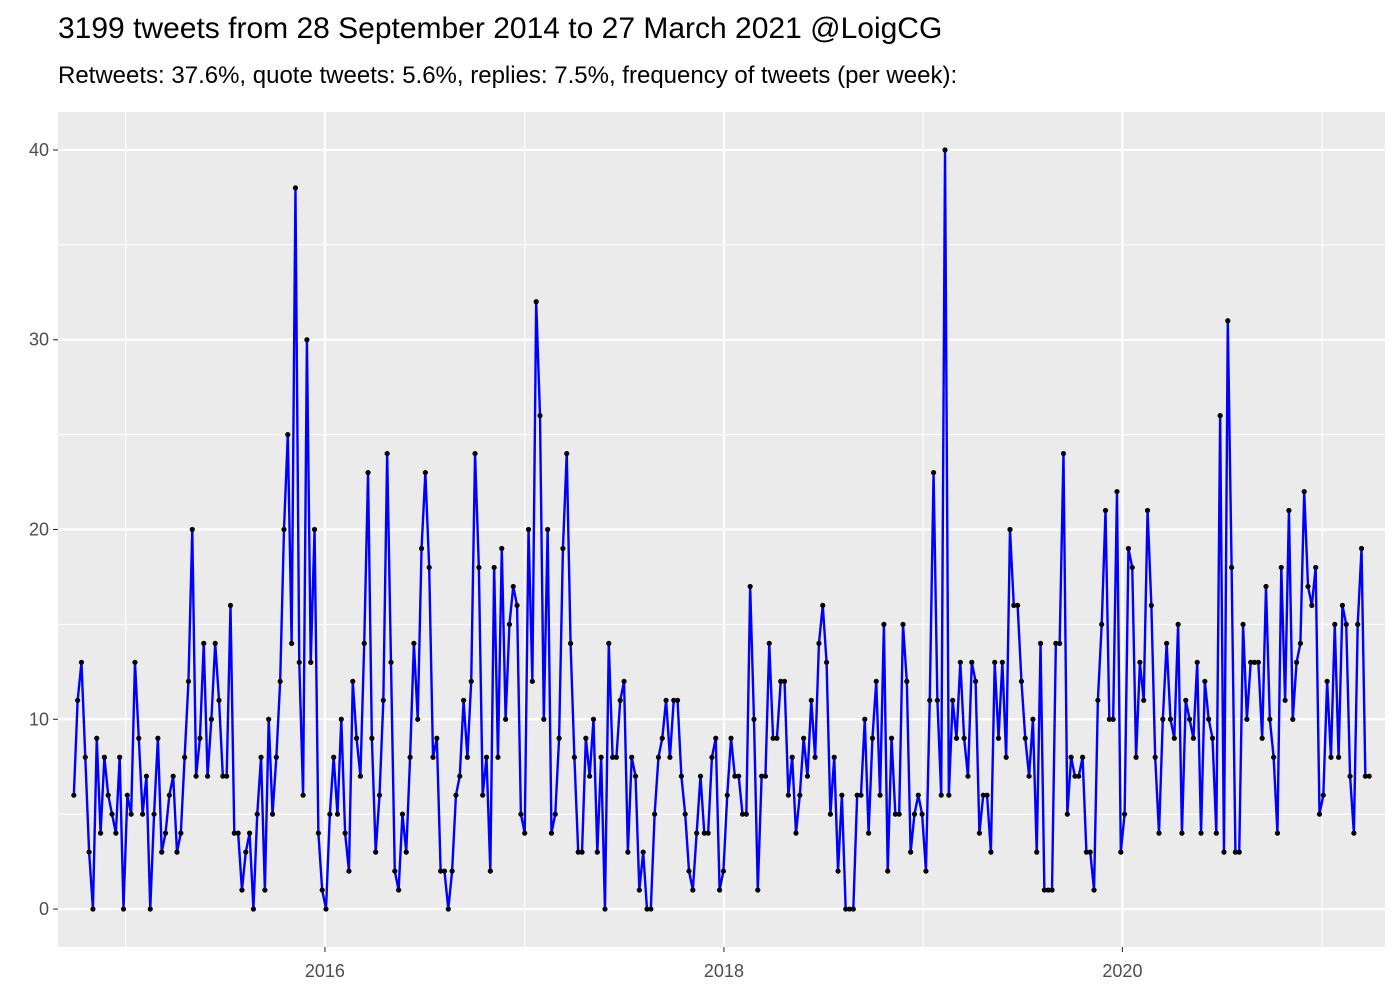  What do you see at coordinates (39, 340) in the screenshot?
I see `y-tick-label: 30` at bounding box center [39, 340].